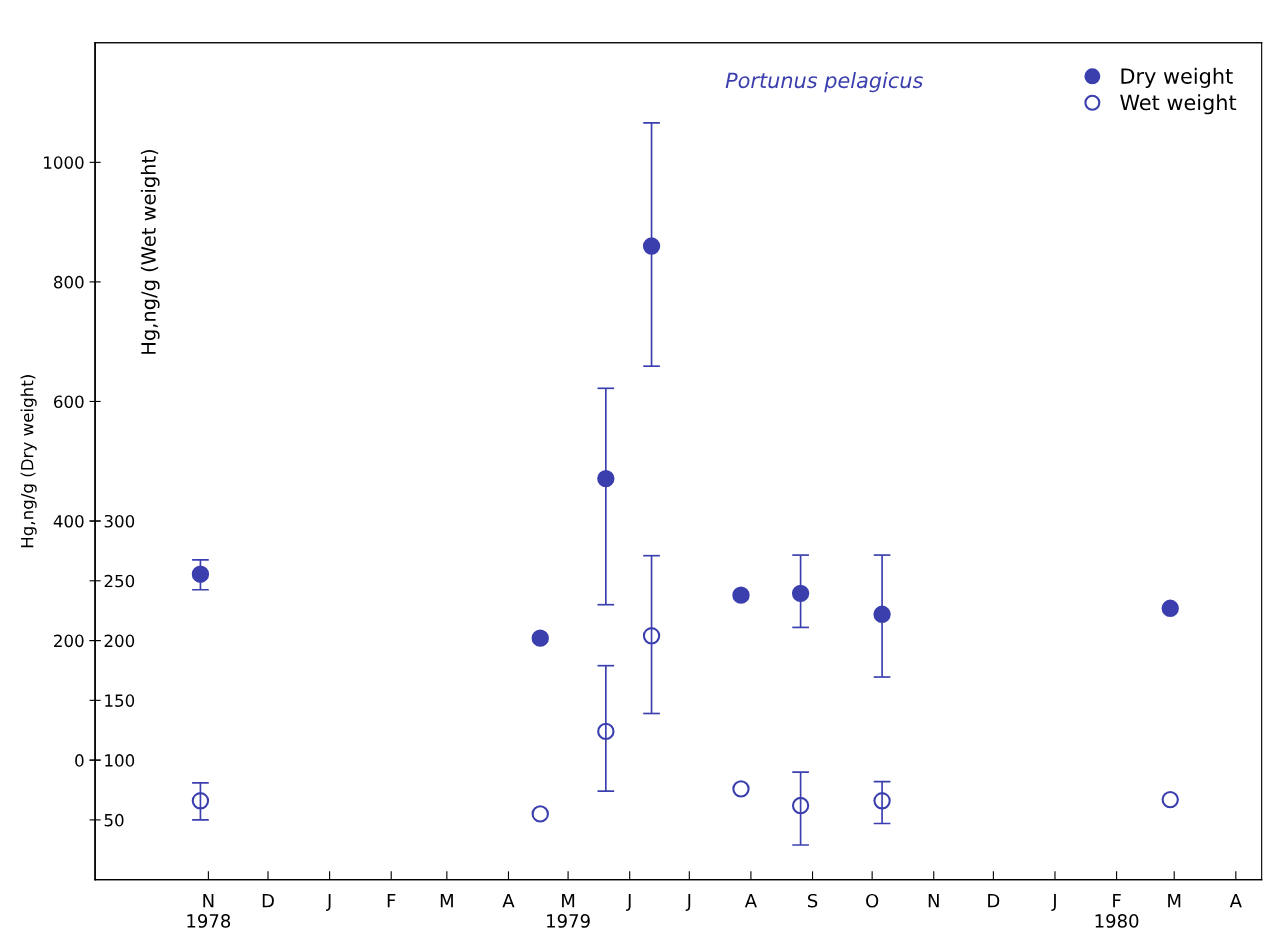  Describe the element at coordinates (28, 461) in the screenshot. I see `y-axis-title: Hg,ng/g (Dry weight)` at that location.